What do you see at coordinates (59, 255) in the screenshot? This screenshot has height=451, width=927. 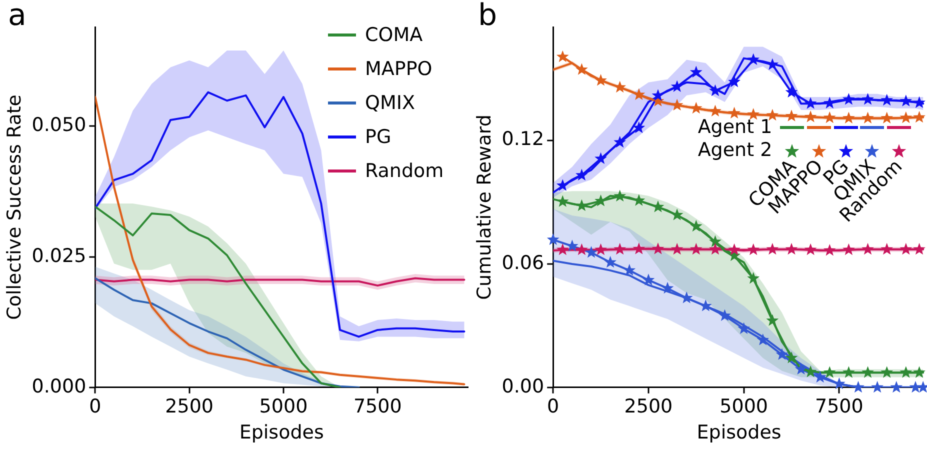 I see `y-tick-label: 0.025` at bounding box center [59, 255].